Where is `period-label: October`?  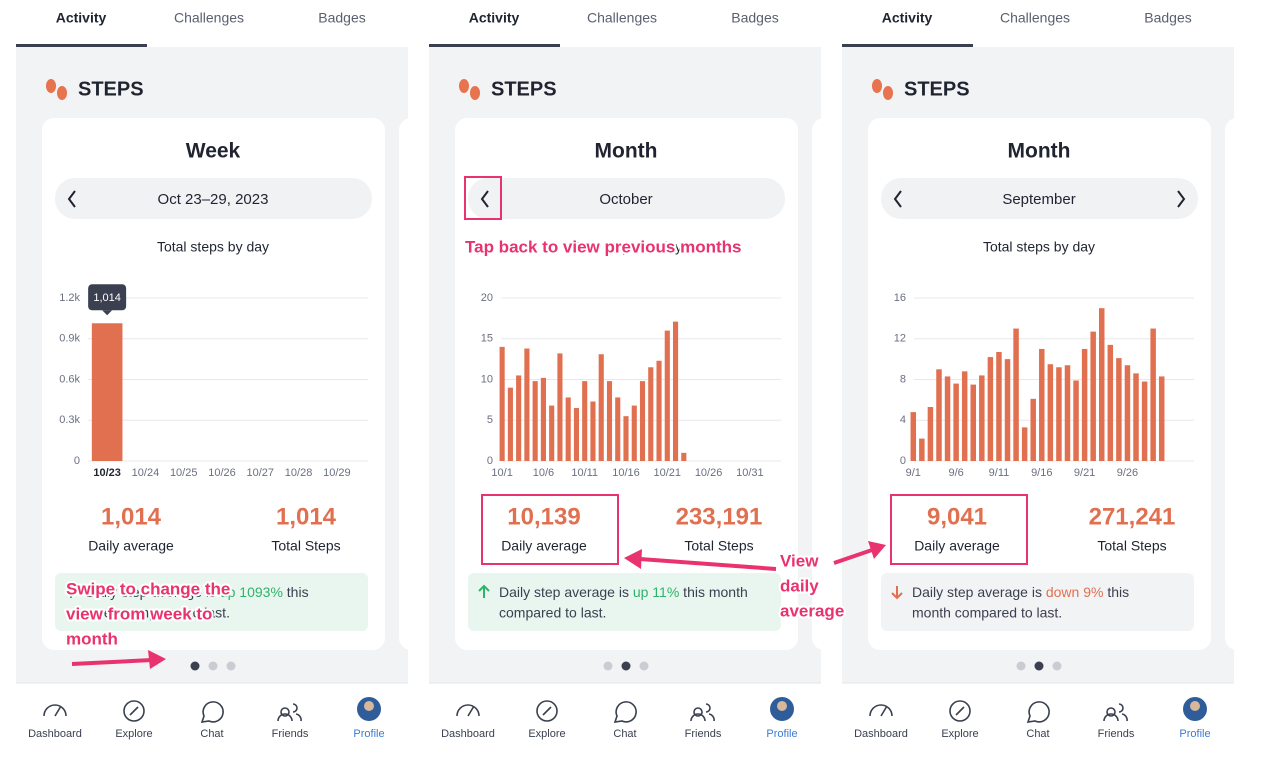 period-label: October is located at coordinates (625, 199).